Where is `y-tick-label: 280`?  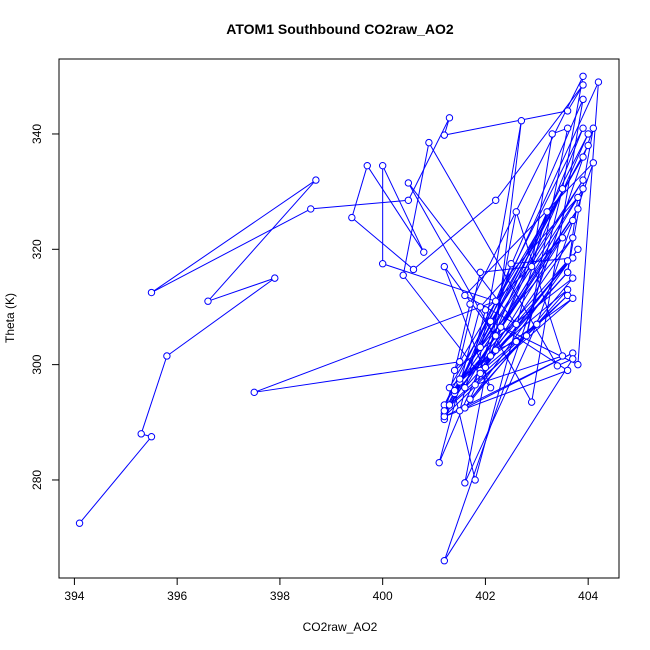 y-tick-label: 280 is located at coordinates (37, 480).